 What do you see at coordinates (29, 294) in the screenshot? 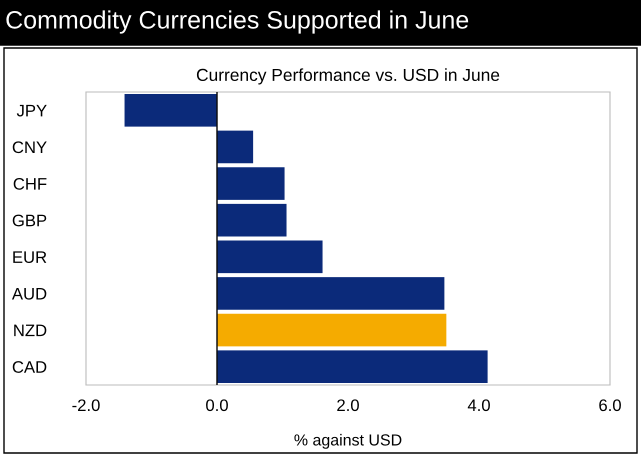
I see `y-tick-label: AUD` at bounding box center [29, 294].